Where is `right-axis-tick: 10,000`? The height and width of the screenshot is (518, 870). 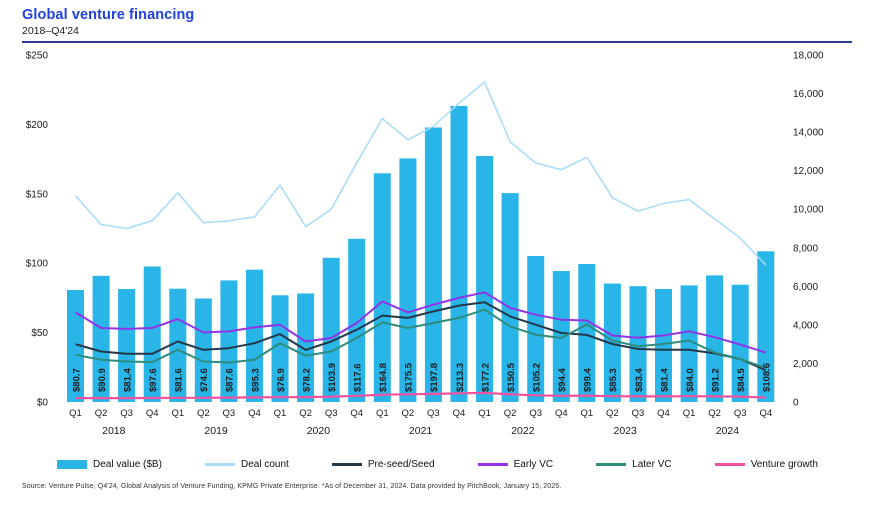 right-axis-tick: 10,000 is located at coordinates (808, 210).